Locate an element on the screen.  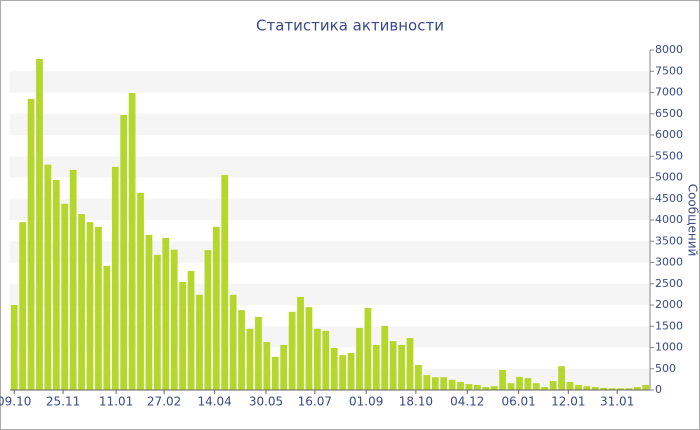
y-tick-label: 2000 is located at coordinates (669, 304).